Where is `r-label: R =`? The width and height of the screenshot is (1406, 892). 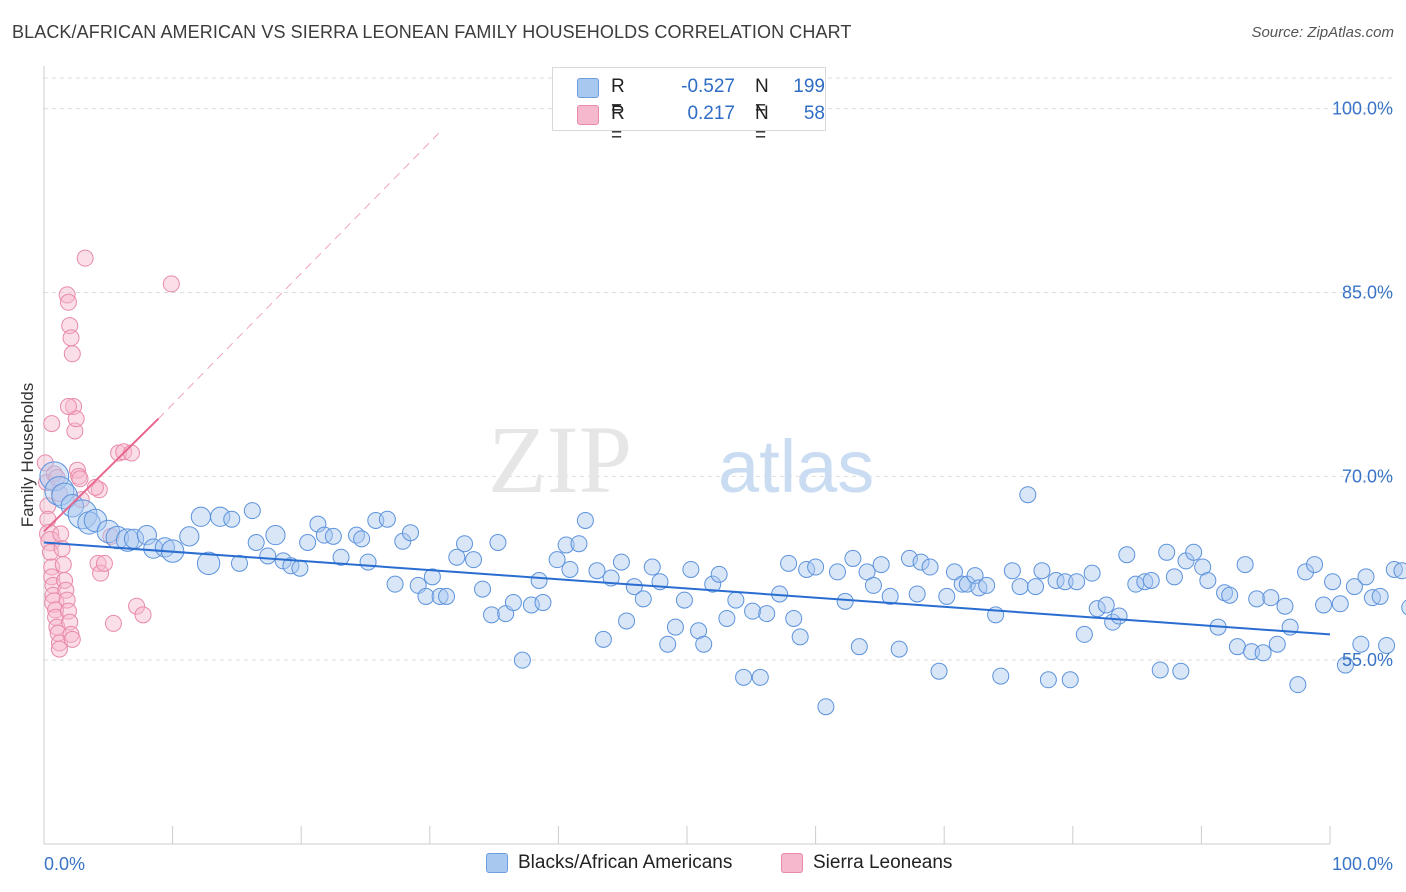 r-label: R = is located at coordinates (618, 124).